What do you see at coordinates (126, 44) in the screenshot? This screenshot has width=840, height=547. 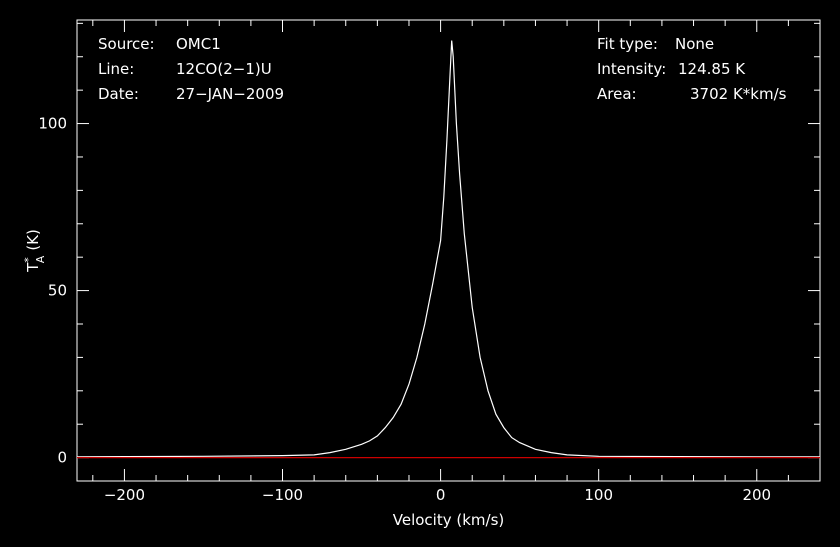 I see `source-label: Source:` at bounding box center [126, 44].